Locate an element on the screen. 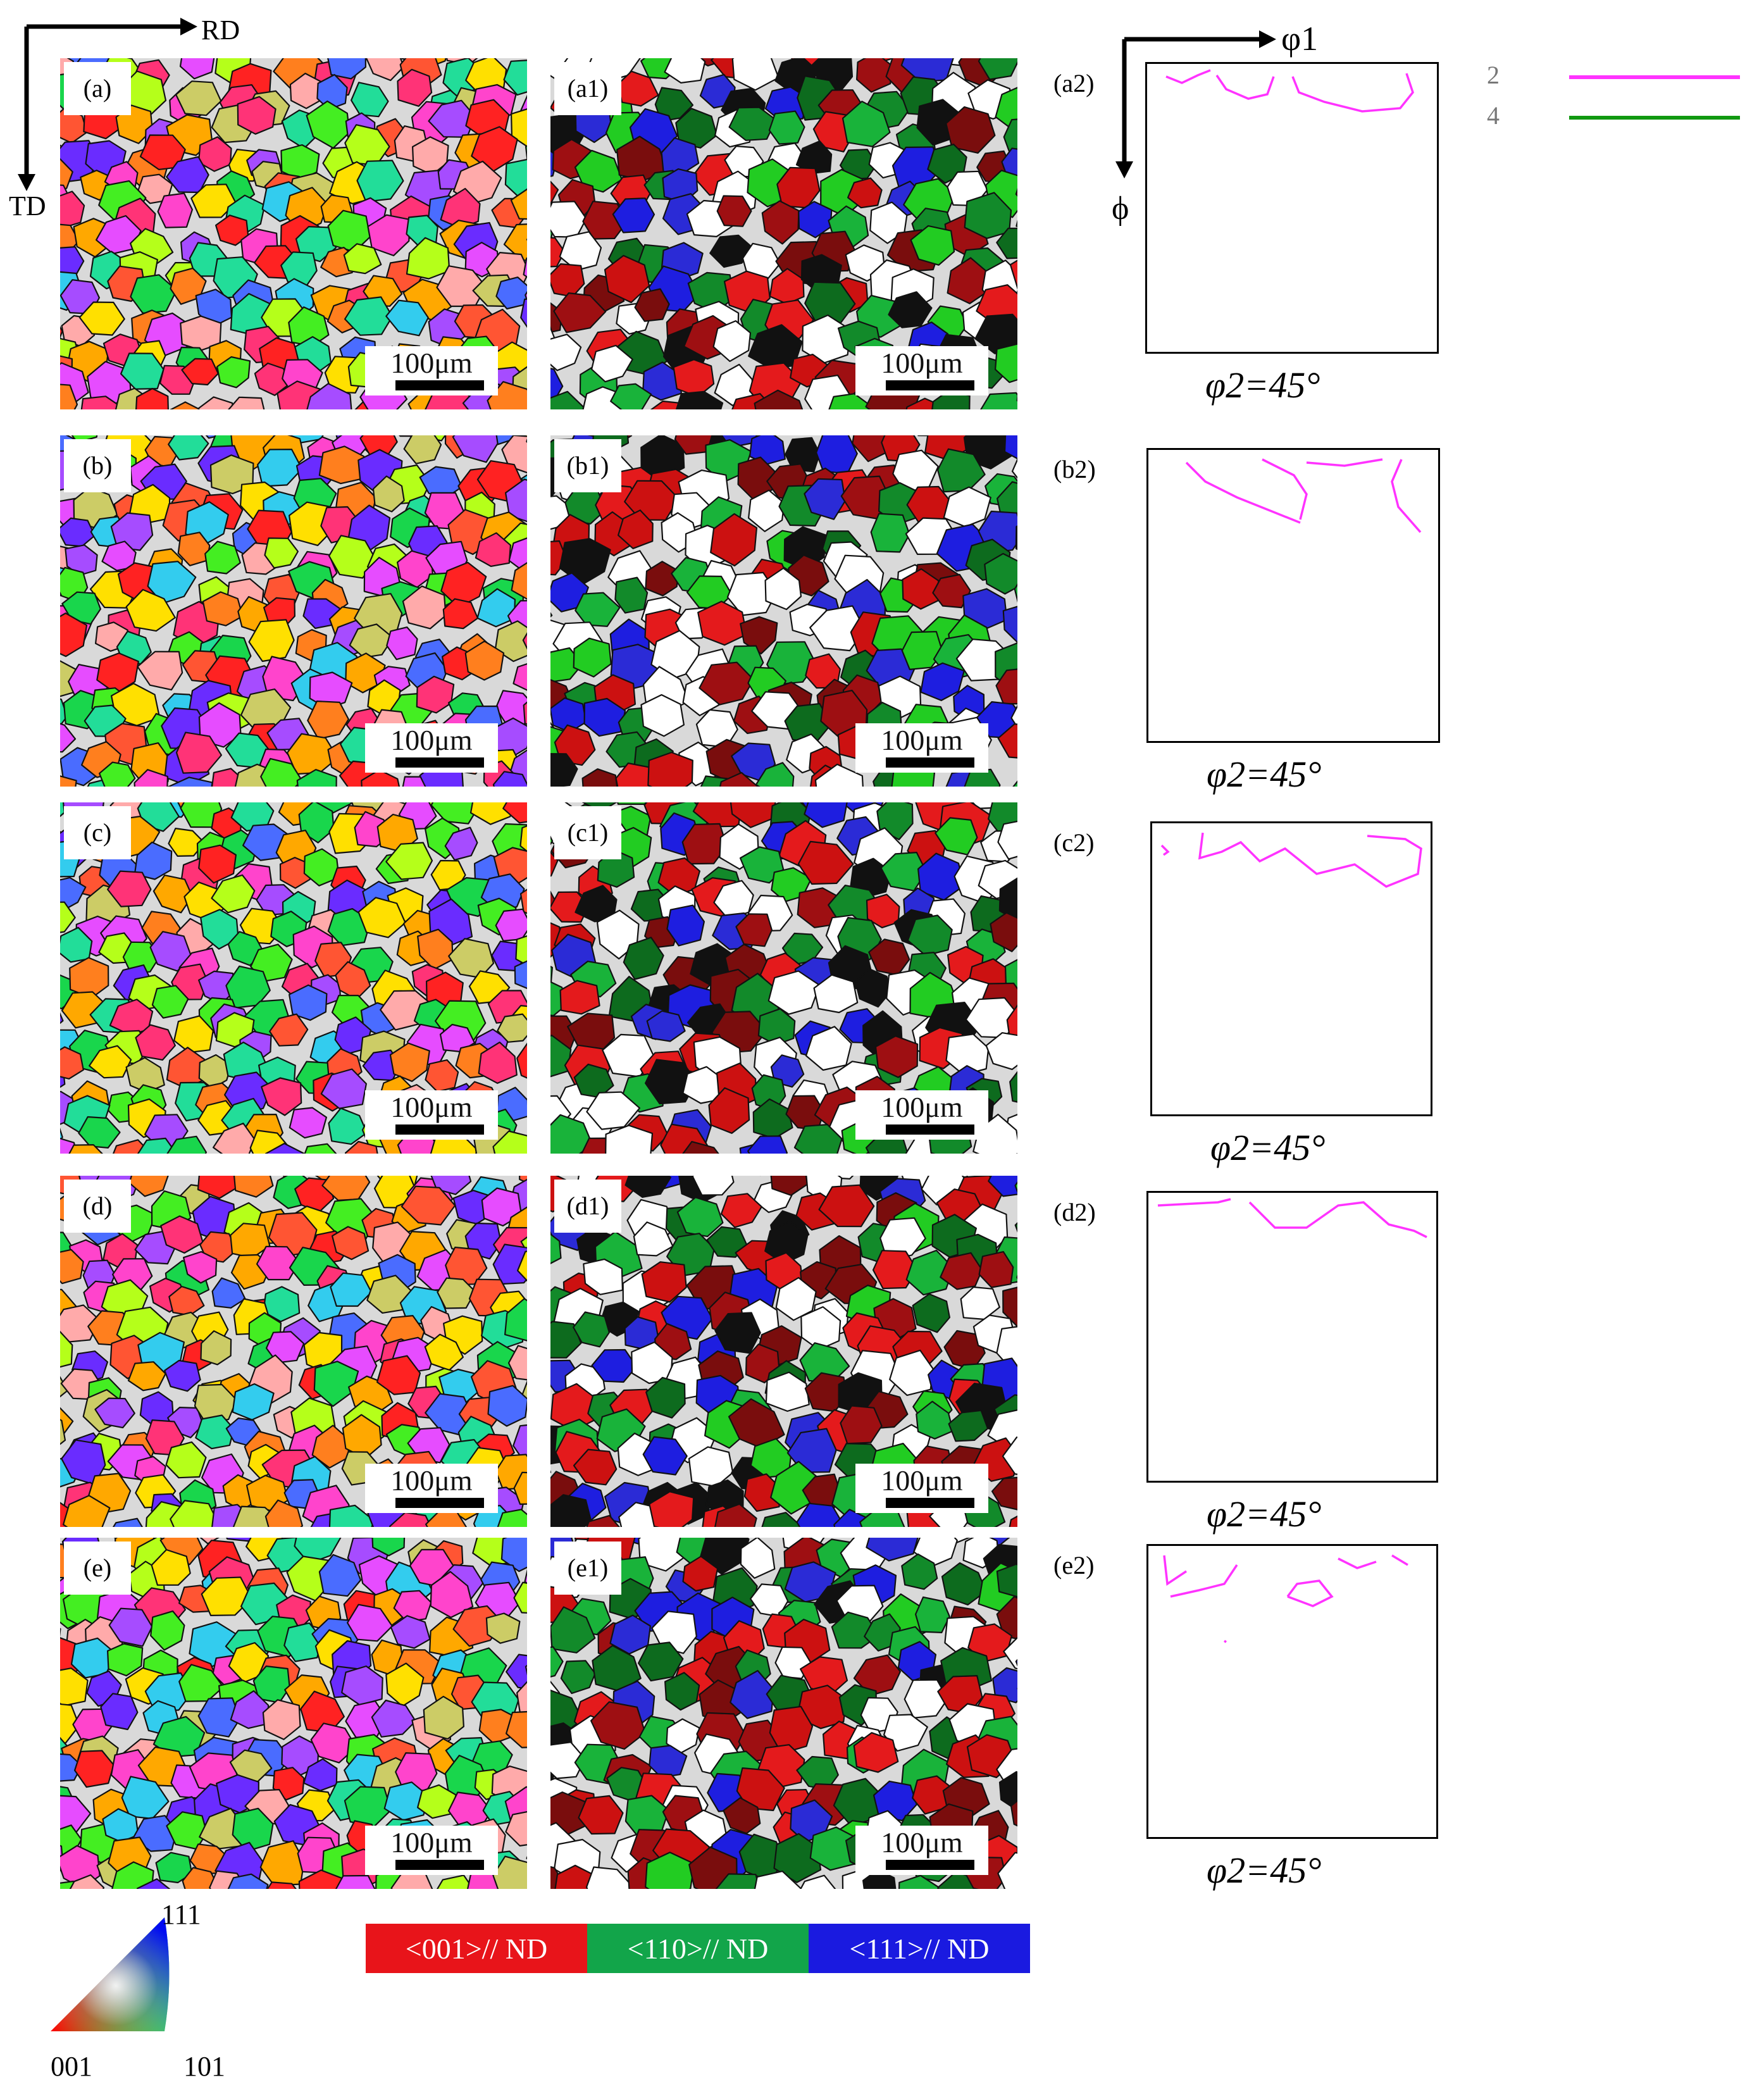 Image resolution: width=1764 pixels, height=2099 pixels. ipf-map is located at coordinates (293, 1713).